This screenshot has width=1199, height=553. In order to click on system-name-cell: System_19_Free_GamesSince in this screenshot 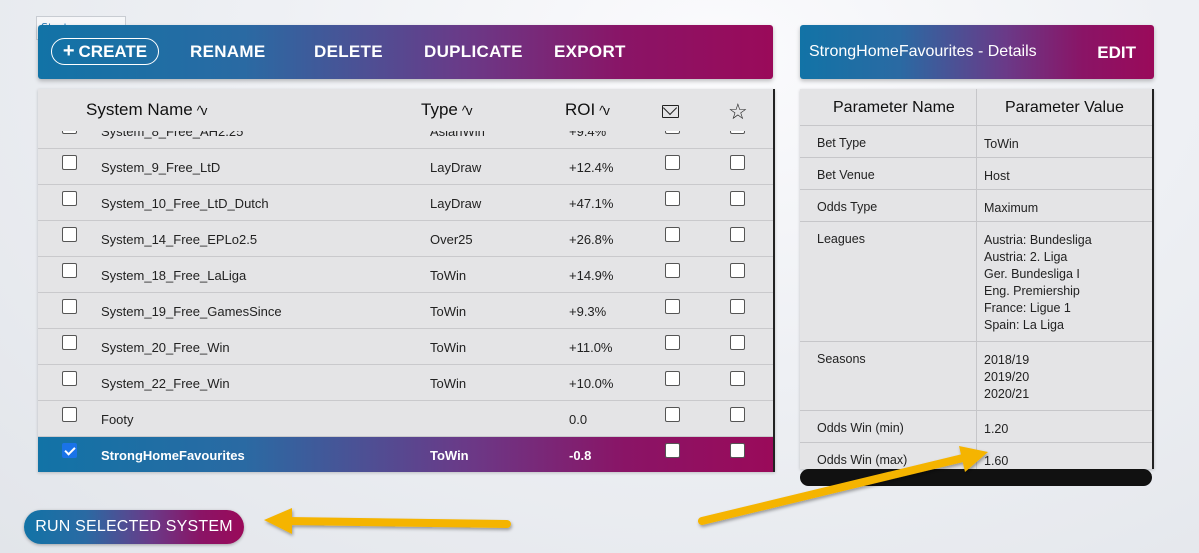, I will do `click(191, 311)`.